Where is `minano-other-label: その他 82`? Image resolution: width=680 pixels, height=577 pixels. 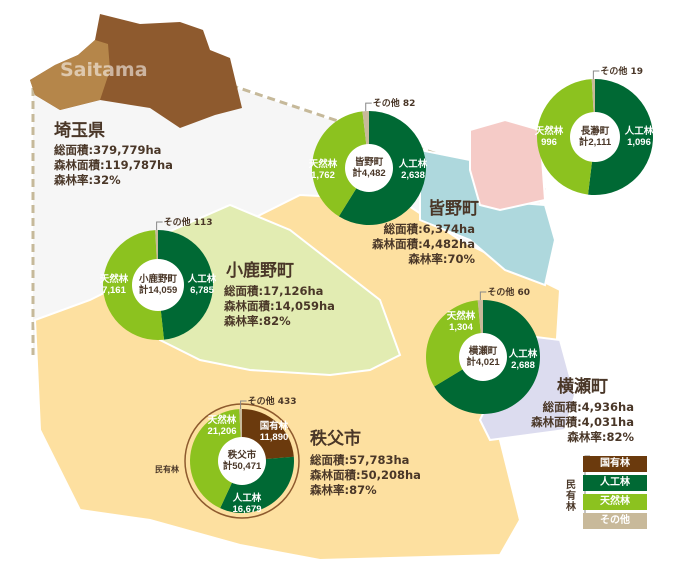
minano-other-label: その他 82 is located at coordinates (394, 104).